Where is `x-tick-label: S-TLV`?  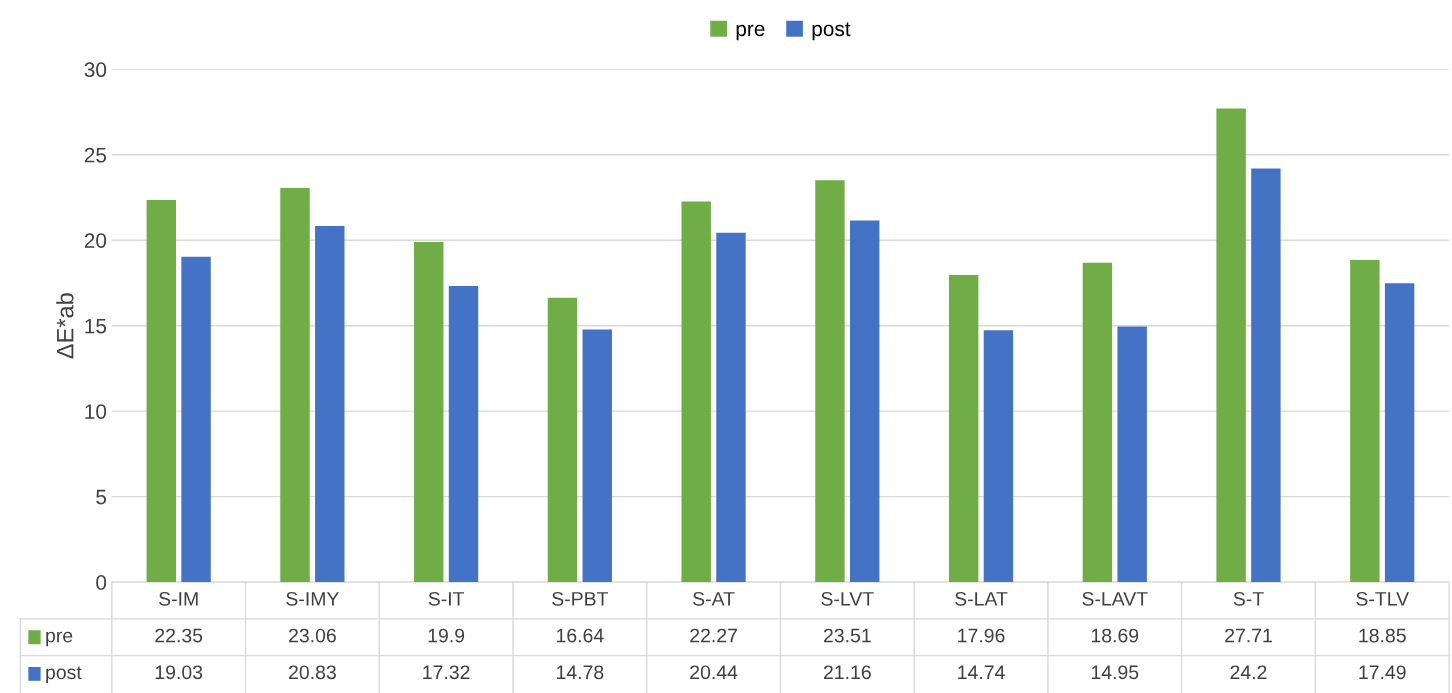
x-tick-label: S-TLV is located at coordinates (1382, 598).